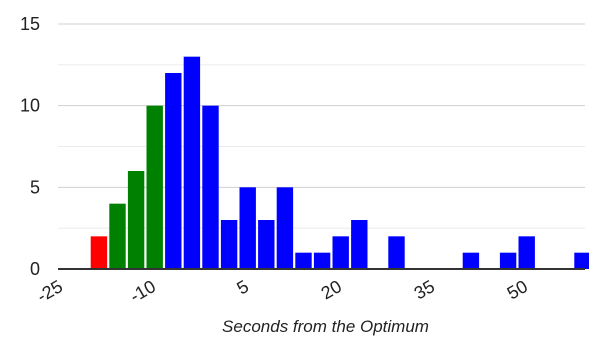  What do you see at coordinates (35, 187) in the screenshot?
I see `y-tick-label: 5` at bounding box center [35, 187].